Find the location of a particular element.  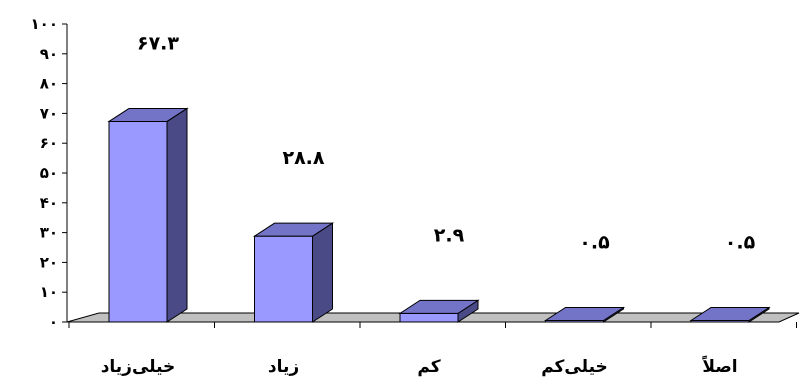

y-tick-label: ۳۰ is located at coordinates (49, 233).